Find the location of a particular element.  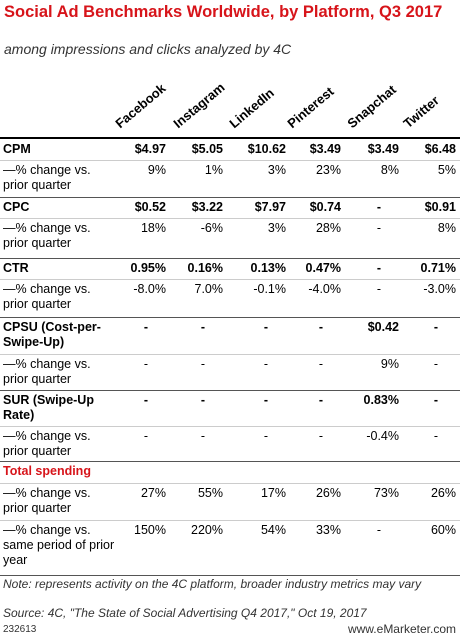

cell: -4.0% is located at coordinates (324, 289).